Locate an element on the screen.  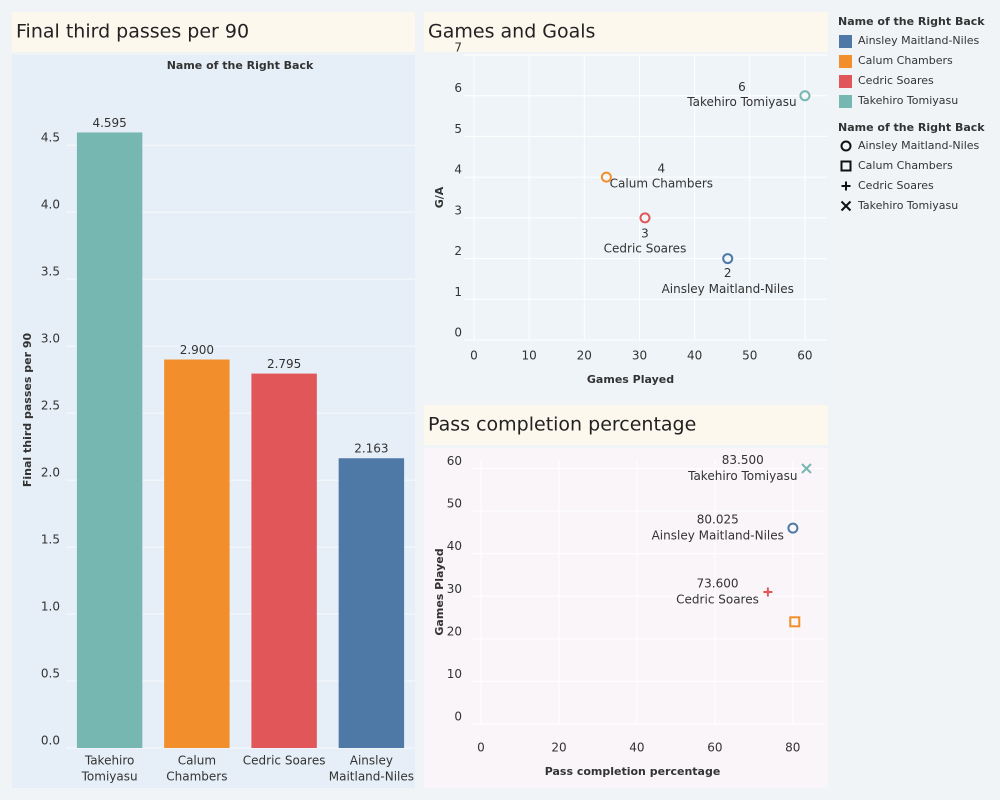
x-tick-label: Calum is located at coordinates (197, 761).